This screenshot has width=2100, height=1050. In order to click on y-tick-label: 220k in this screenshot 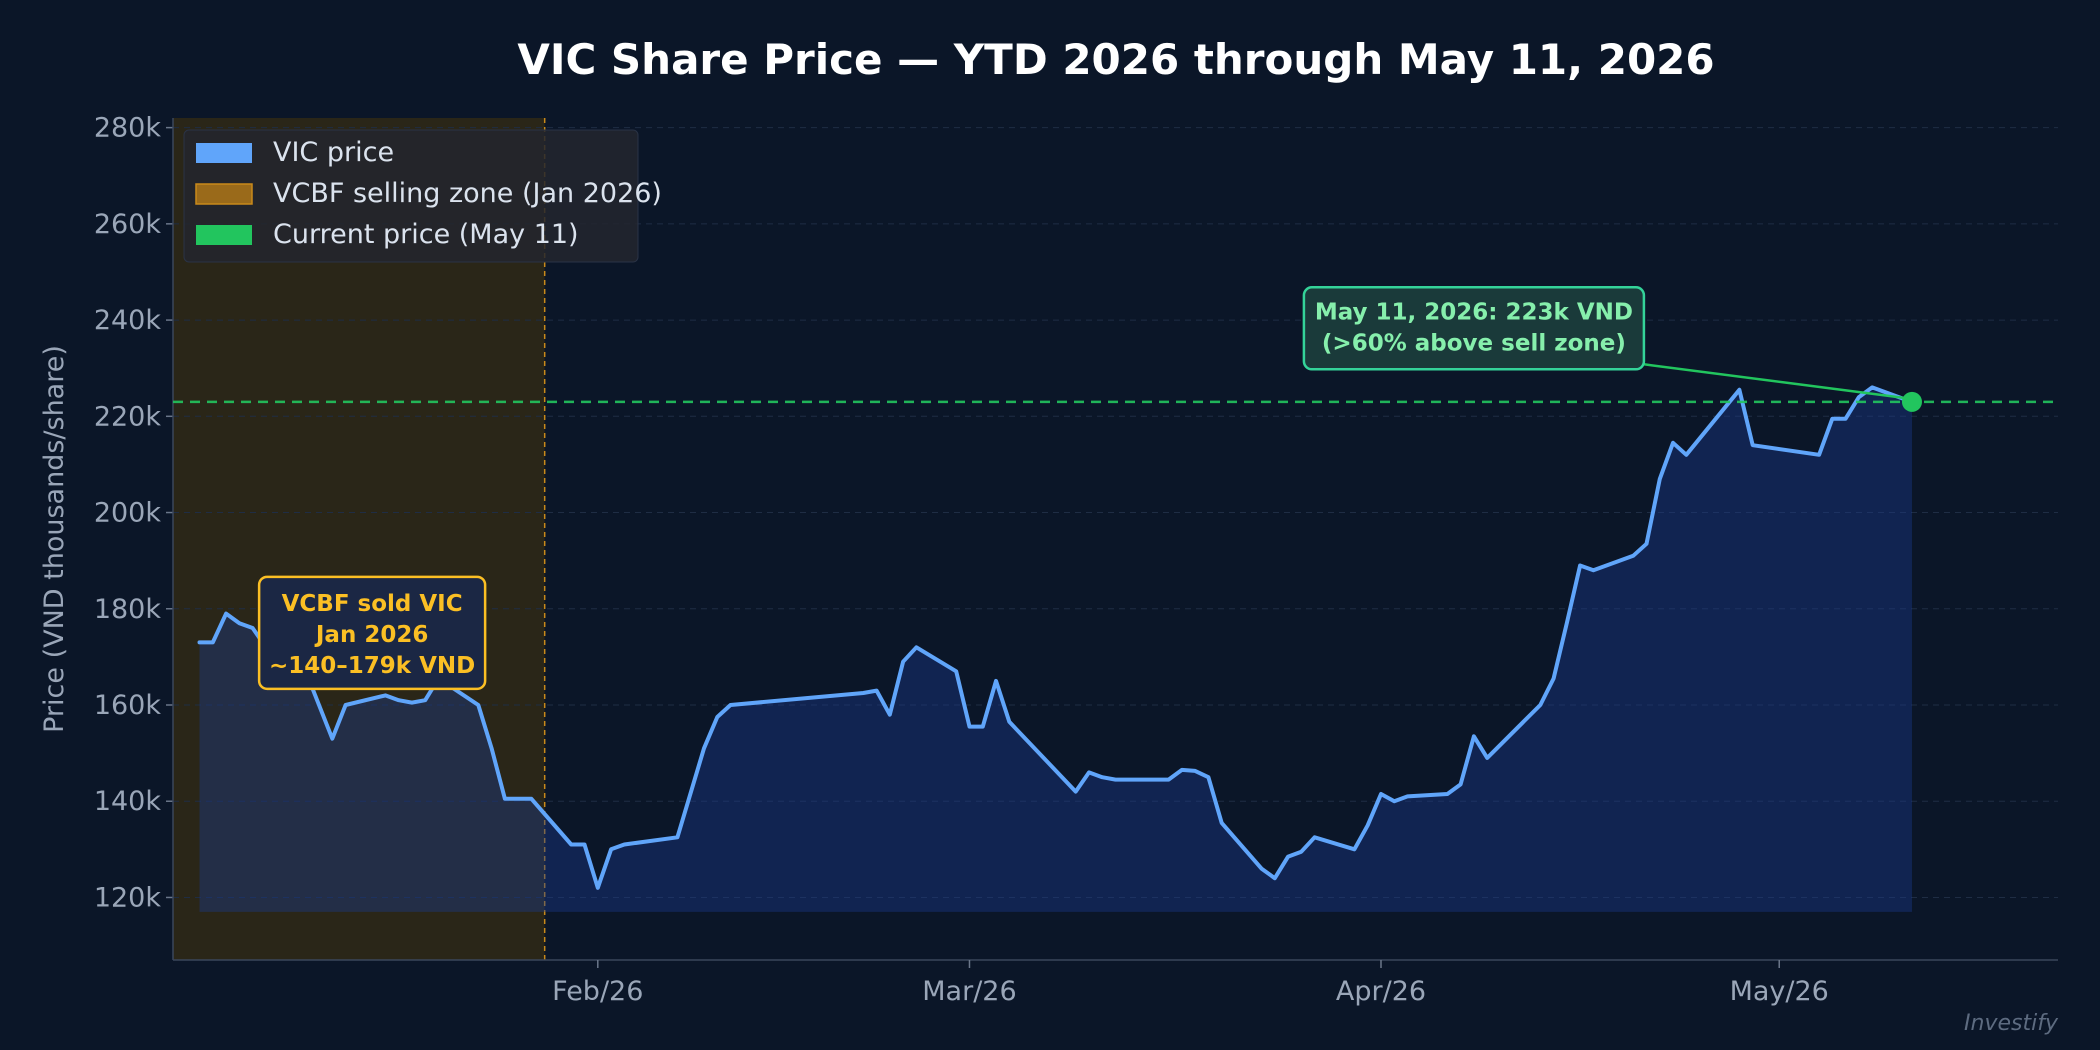, I will do `click(128, 416)`.